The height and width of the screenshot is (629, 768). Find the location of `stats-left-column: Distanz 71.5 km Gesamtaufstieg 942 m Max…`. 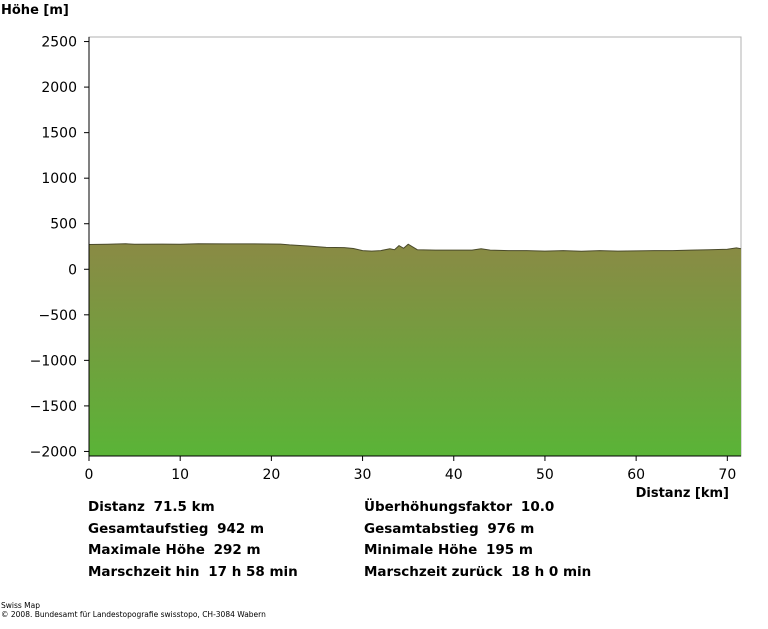

stats-left-column: Distanz 71.5 km Gesamtaufstieg 942 m Max… is located at coordinates (193, 542).